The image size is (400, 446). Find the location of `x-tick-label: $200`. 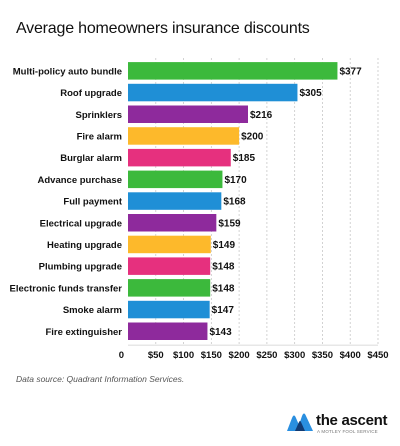

x-tick-label: $200 is located at coordinates (239, 355).